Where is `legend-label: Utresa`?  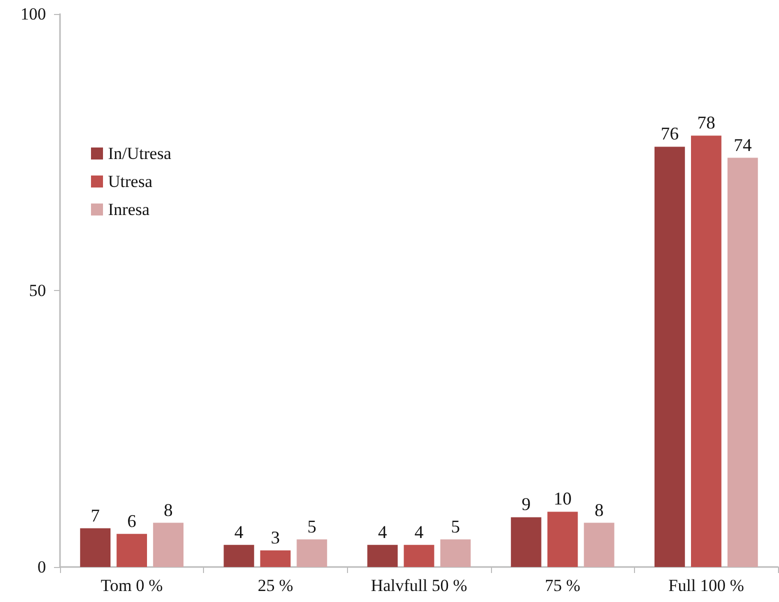 legend-label: Utresa is located at coordinates (130, 181).